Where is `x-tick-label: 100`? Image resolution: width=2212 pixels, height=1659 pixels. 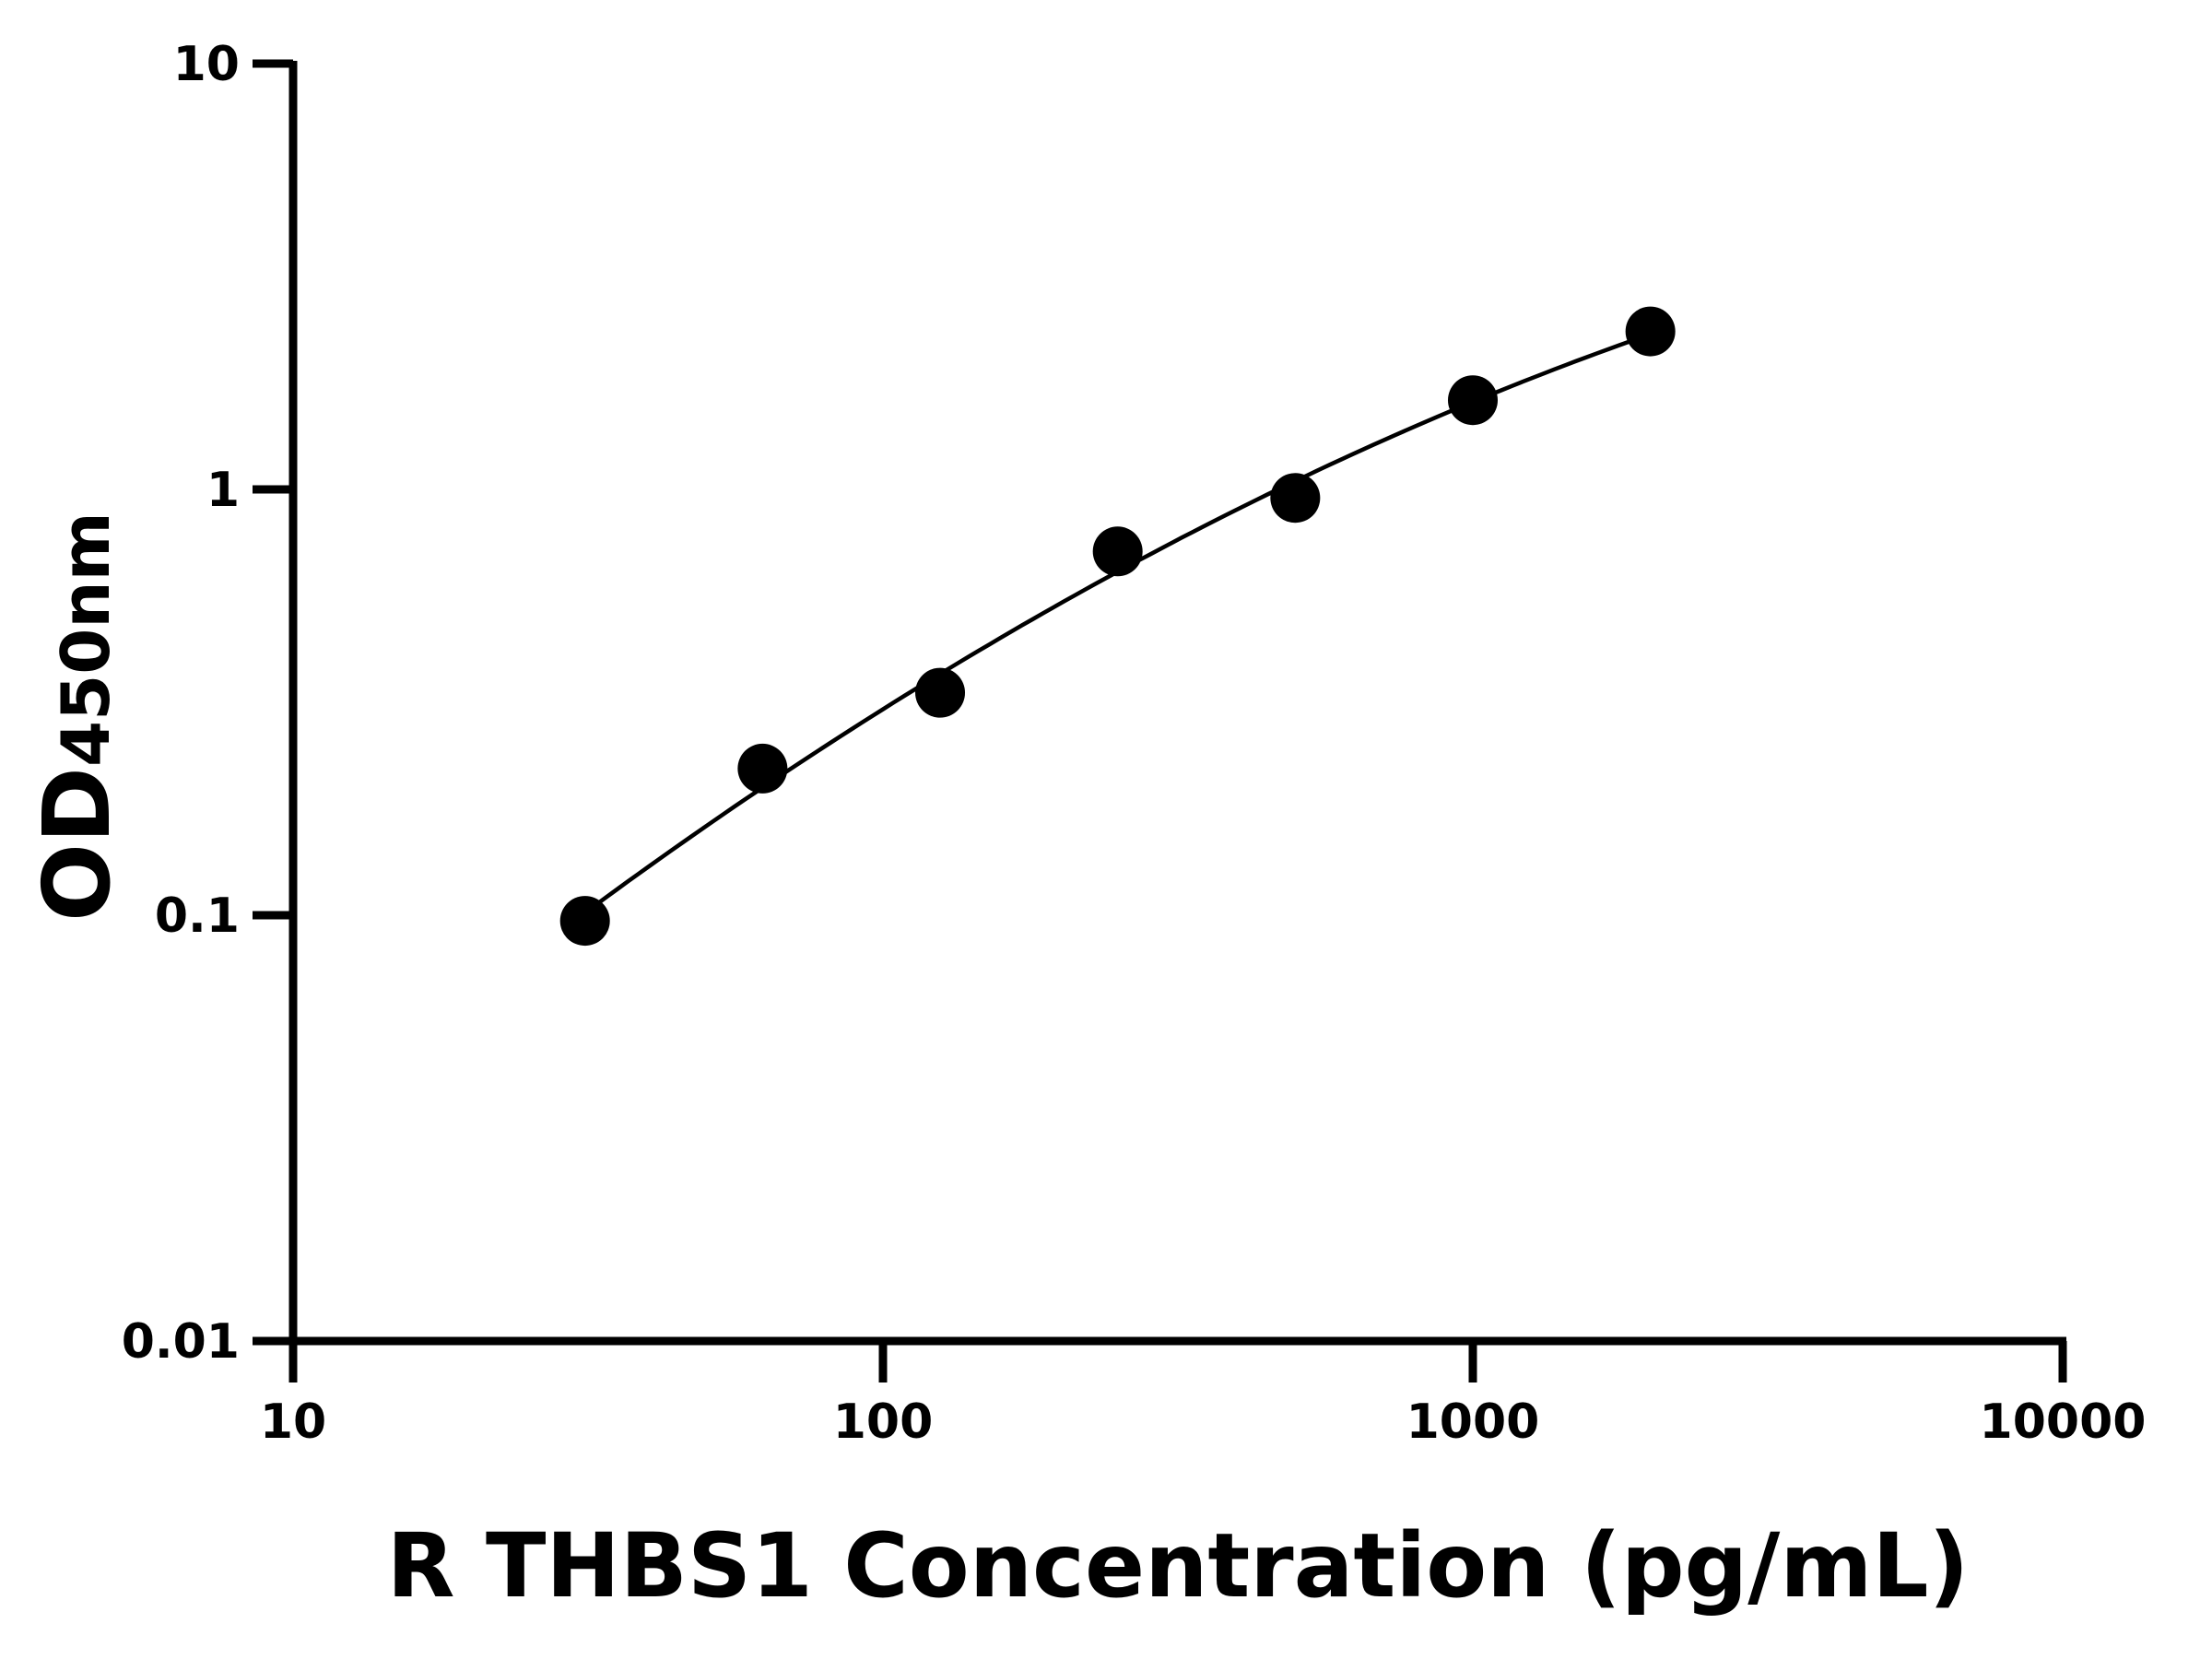
x-tick-label: 100 is located at coordinates (883, 1422).